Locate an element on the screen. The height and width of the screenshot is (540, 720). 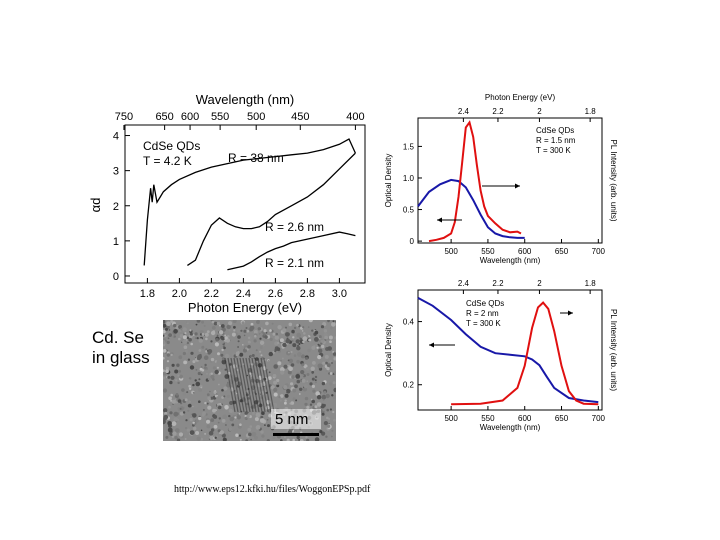
panel2-toptick-label: 2 is located at coordinates (539, 111).